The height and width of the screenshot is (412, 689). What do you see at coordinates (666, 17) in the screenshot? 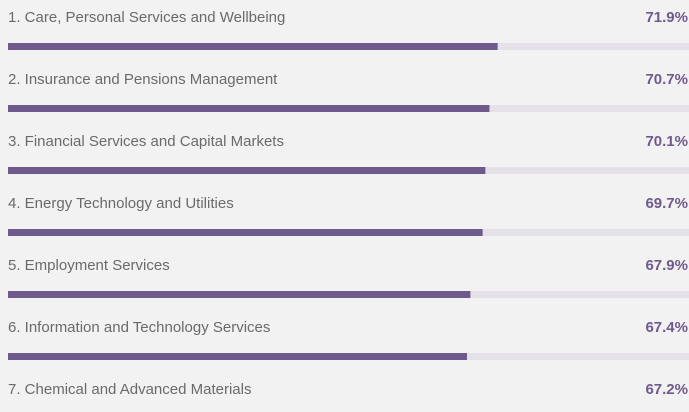
I see `value-label: 71.9%` at bounding box center [666, 17].